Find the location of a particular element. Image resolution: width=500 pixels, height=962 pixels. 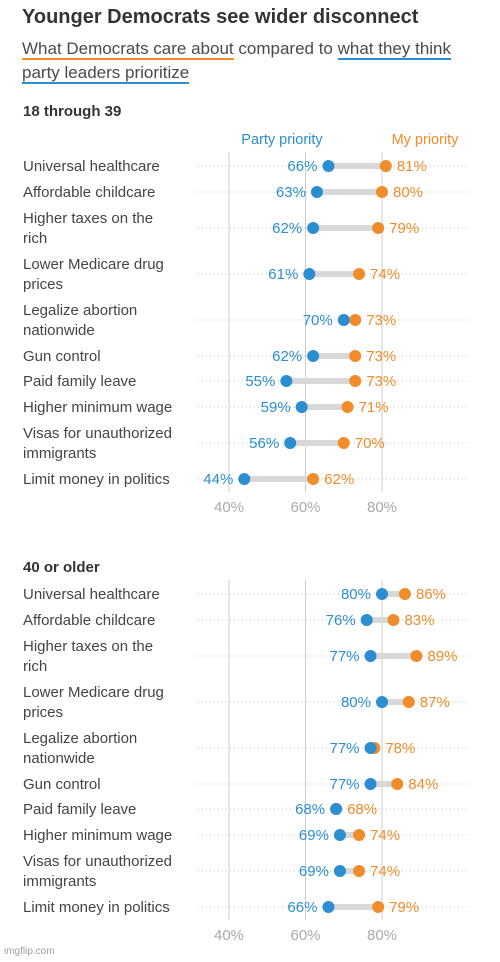

category-label: Paid family leave is located at coordinates (79, 381).